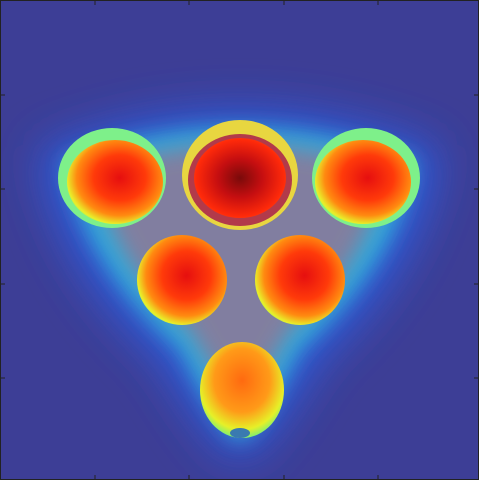 The image size is (479, 480). What do you see at coordinates (240, 433) in the screenshot?
I see `spot` at bounding box center [240, 433].